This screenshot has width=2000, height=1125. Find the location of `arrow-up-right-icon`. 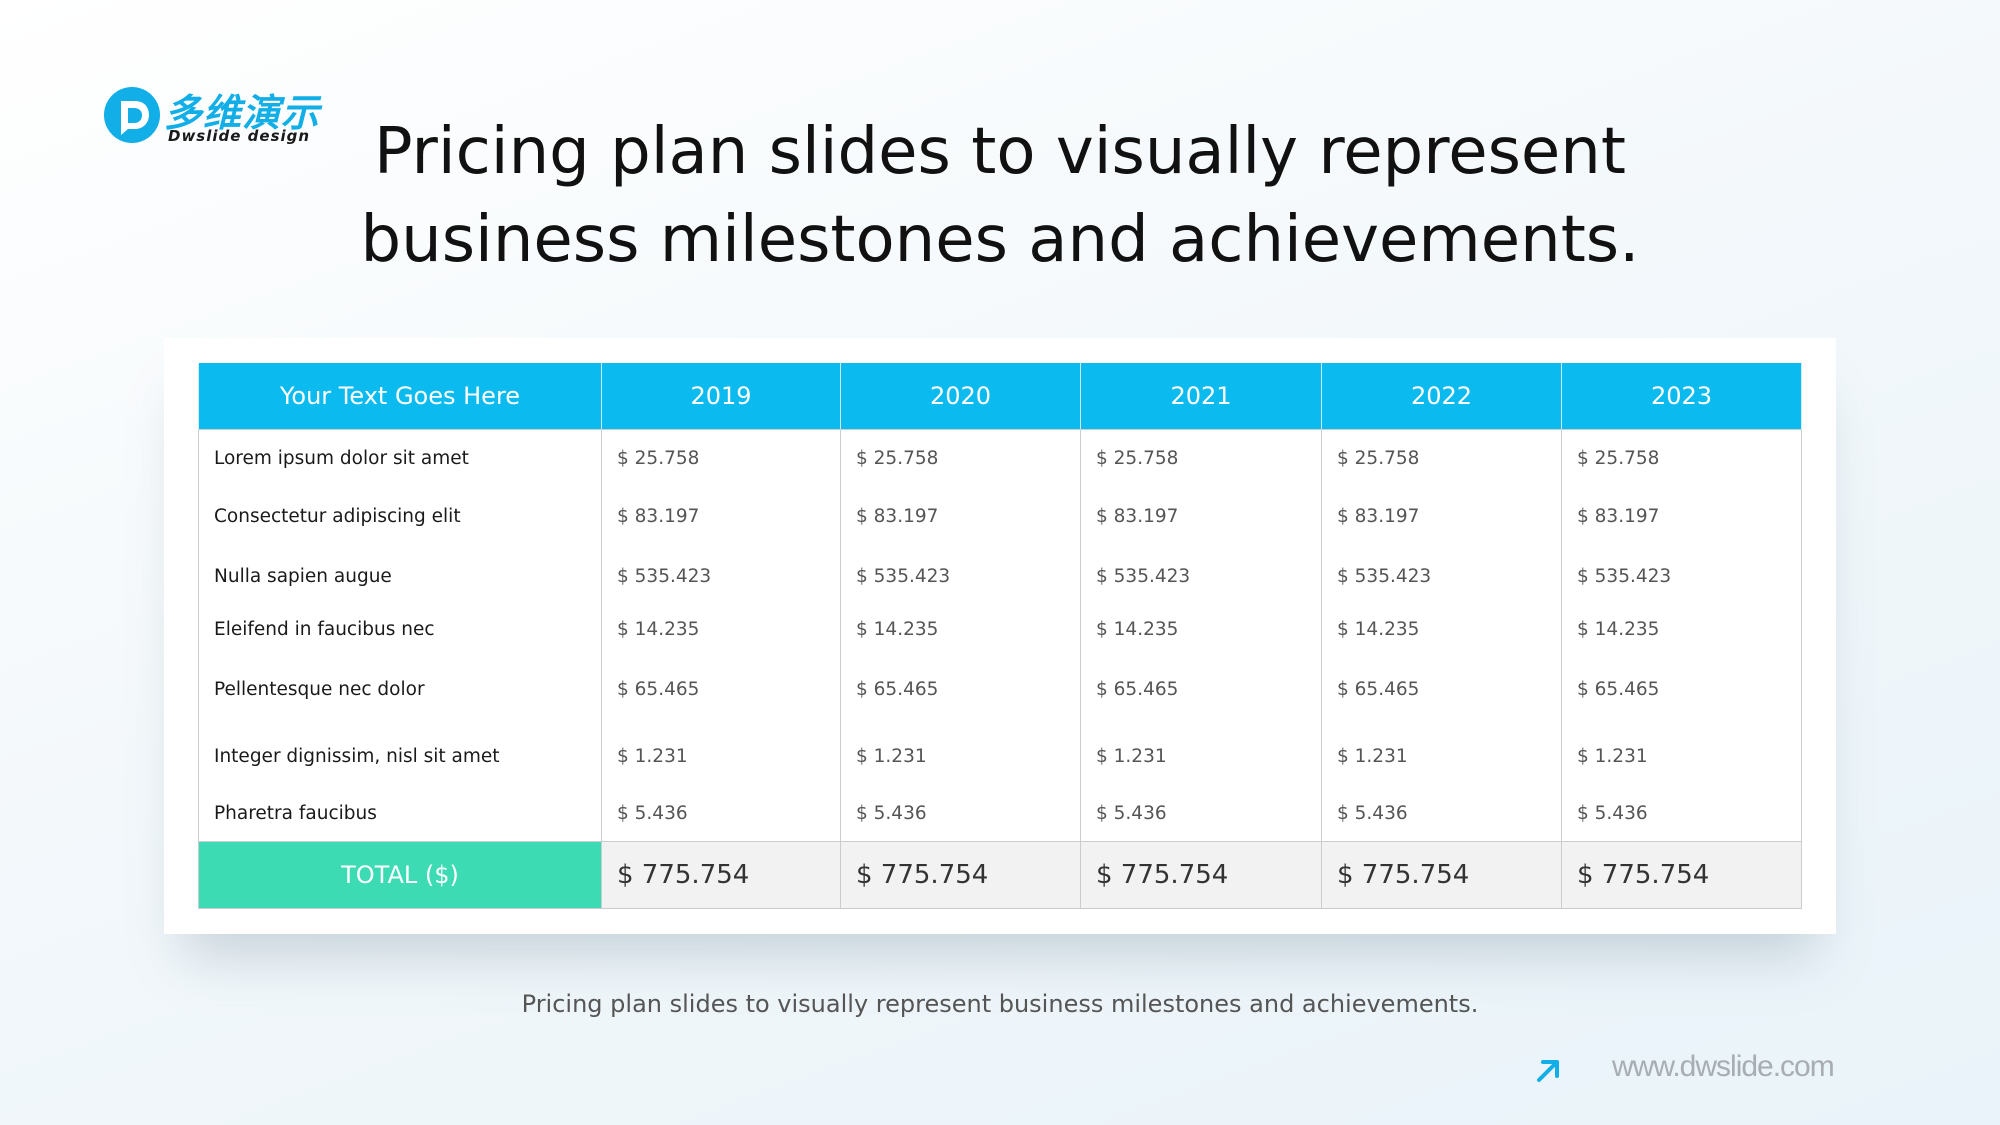

arrow-up-right-icon is located at coordinates (1548, 1070).